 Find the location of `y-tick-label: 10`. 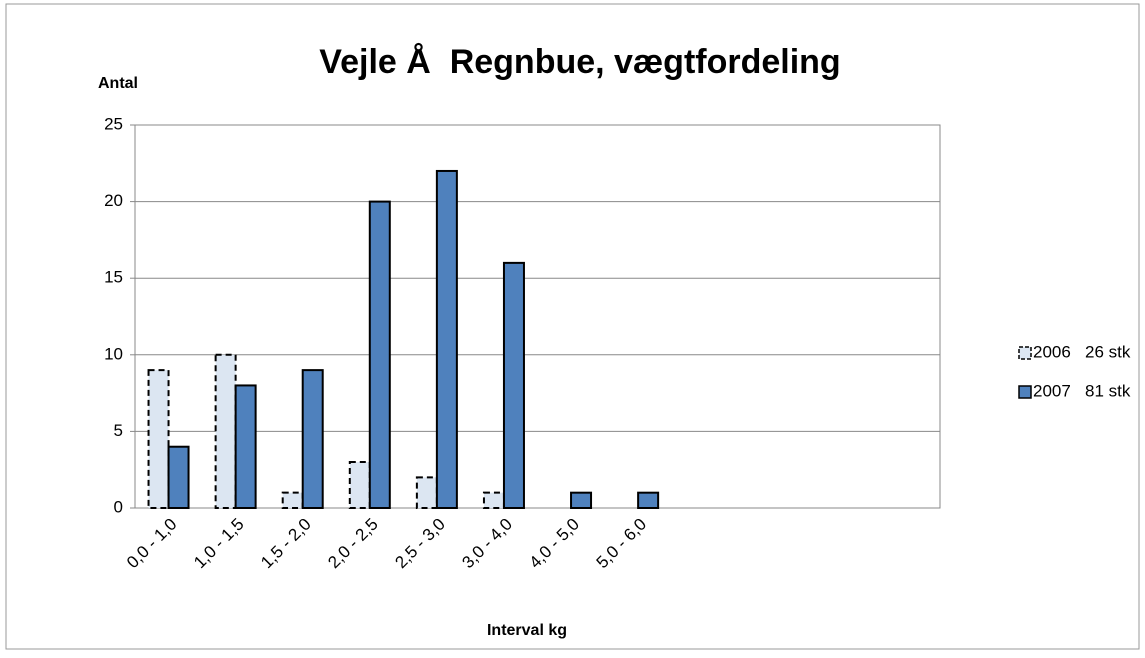

y-tick-label: 10 is located at coordinates (113, 353).